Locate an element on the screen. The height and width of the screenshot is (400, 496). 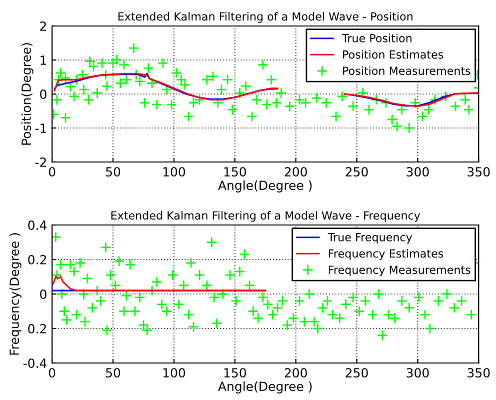
y-tick-label: 1 is located at coordinates (43, 60).